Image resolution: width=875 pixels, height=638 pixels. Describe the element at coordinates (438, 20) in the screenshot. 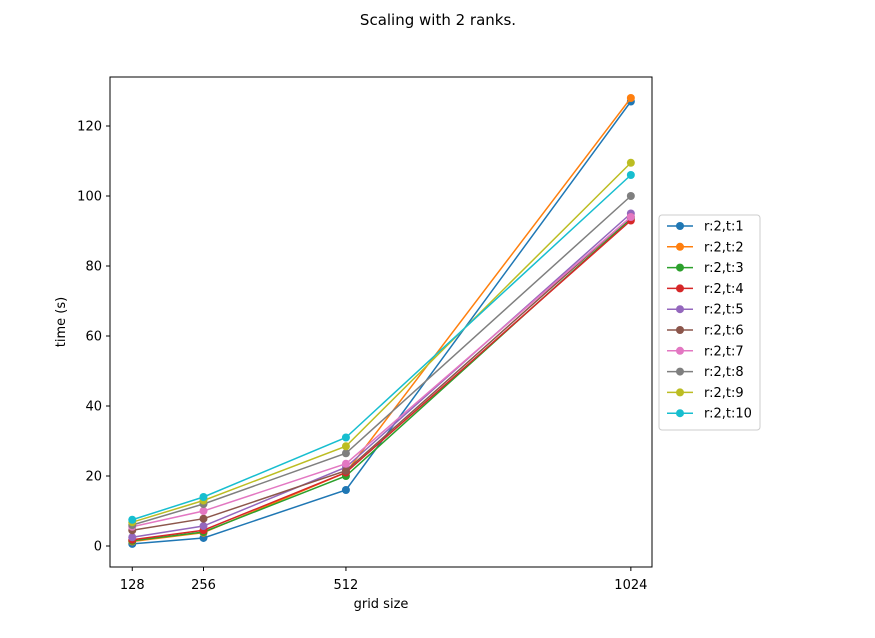

I see `chart-title: Scaling with 2 ranks.` at that location.